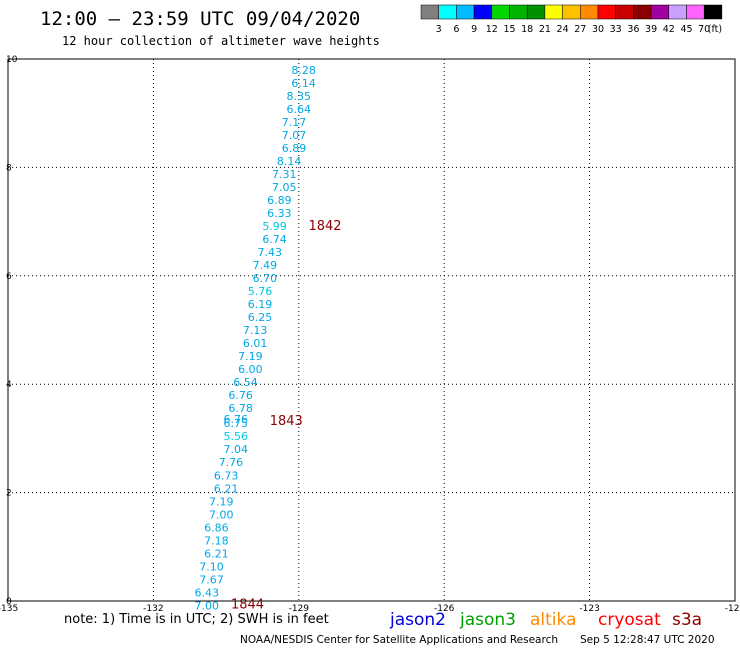  What do you see at coordinates (299, 609) in the screenshot?
I see `x-tick-label: -129` at bounding box center [299, 609].